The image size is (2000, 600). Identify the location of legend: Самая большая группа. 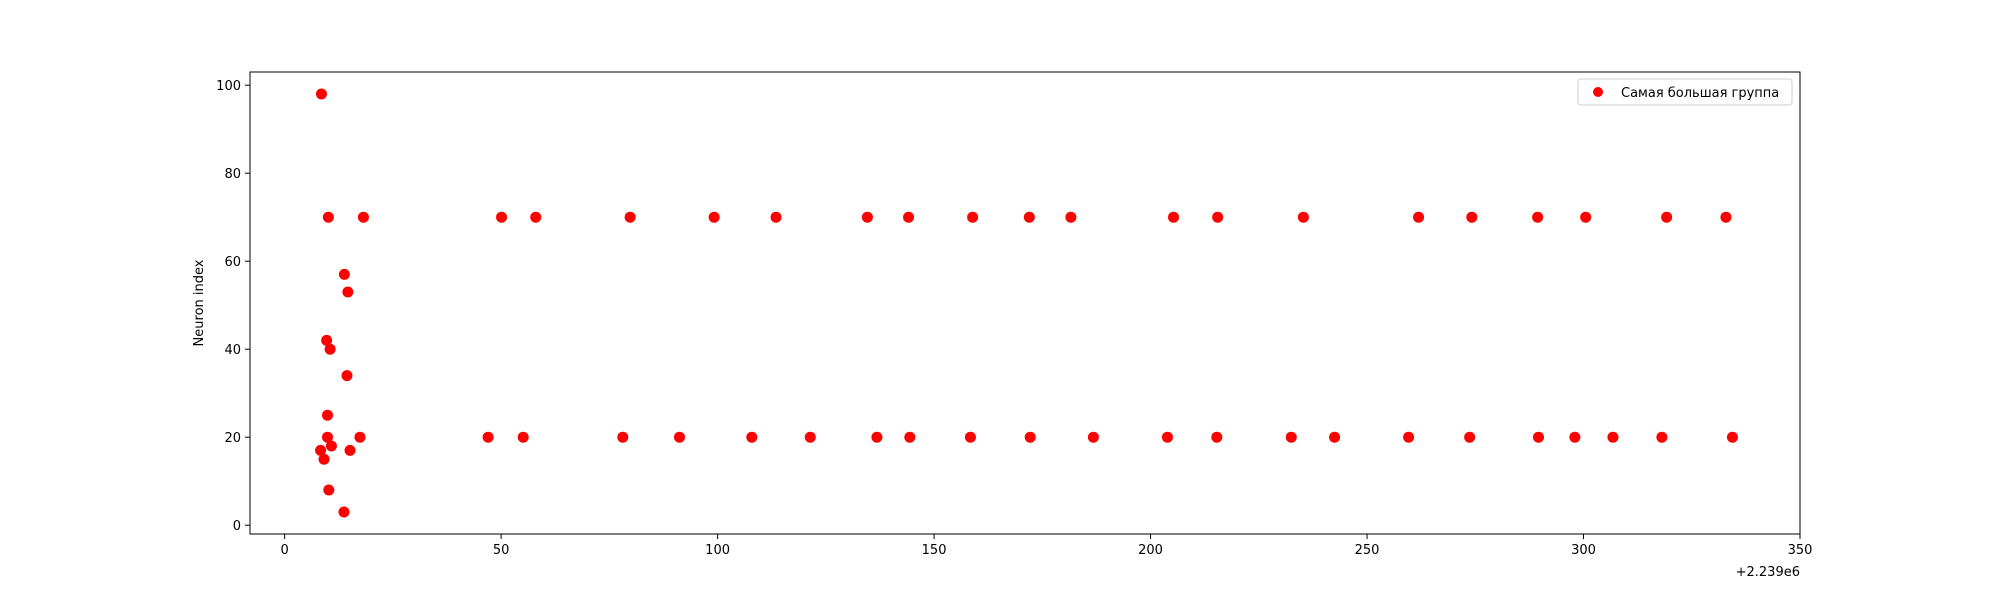
(1685, 92).